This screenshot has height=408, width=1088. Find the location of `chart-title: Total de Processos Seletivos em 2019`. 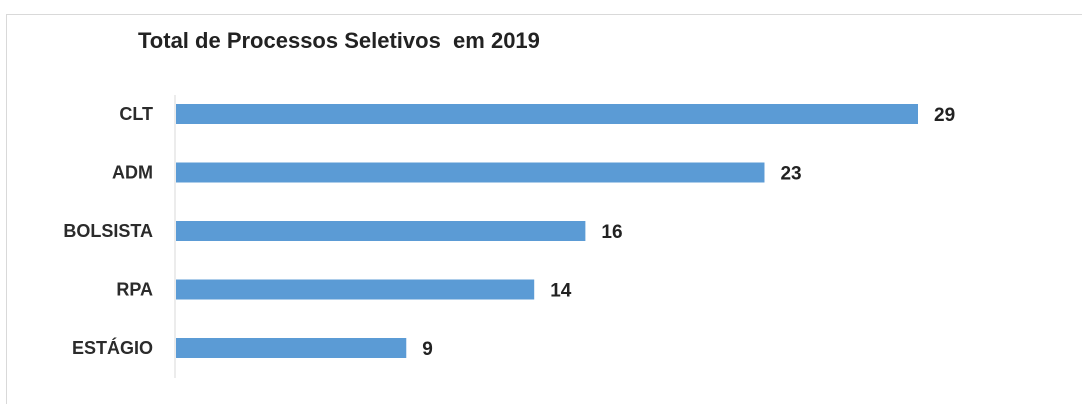

chart-title: Total de Processos Seletivos em 2019 is located at coordinates (339, 40).